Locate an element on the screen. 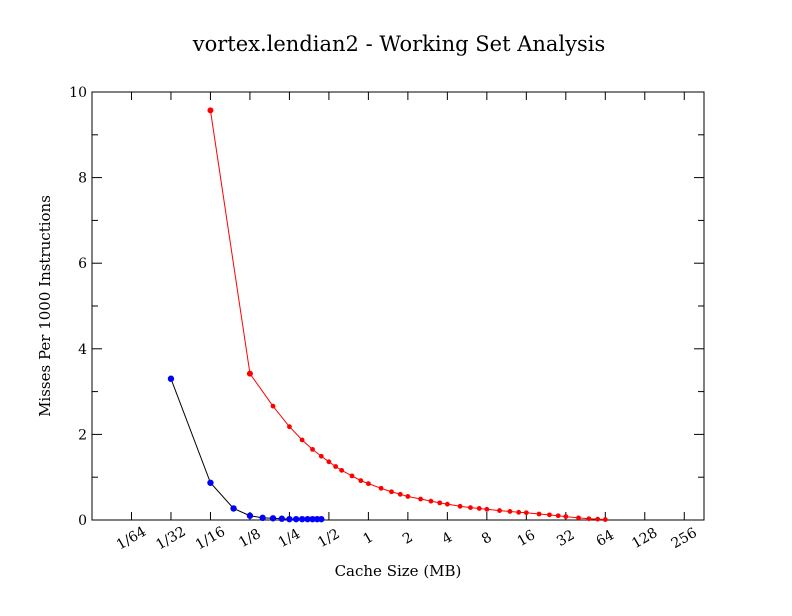  x-tick-label: 2 is located at coordinates (408, 538).